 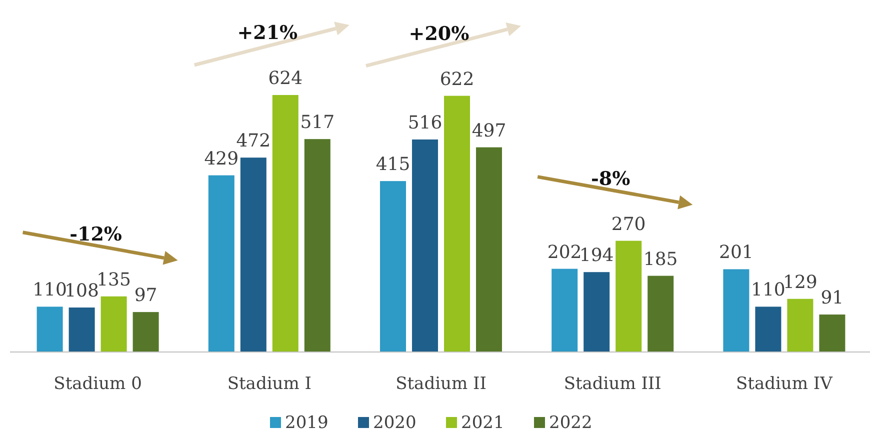 What do you see at coordinates (253, 141) in the screenshot?
I see `data-label: 472` at bounding box center [253, 141].